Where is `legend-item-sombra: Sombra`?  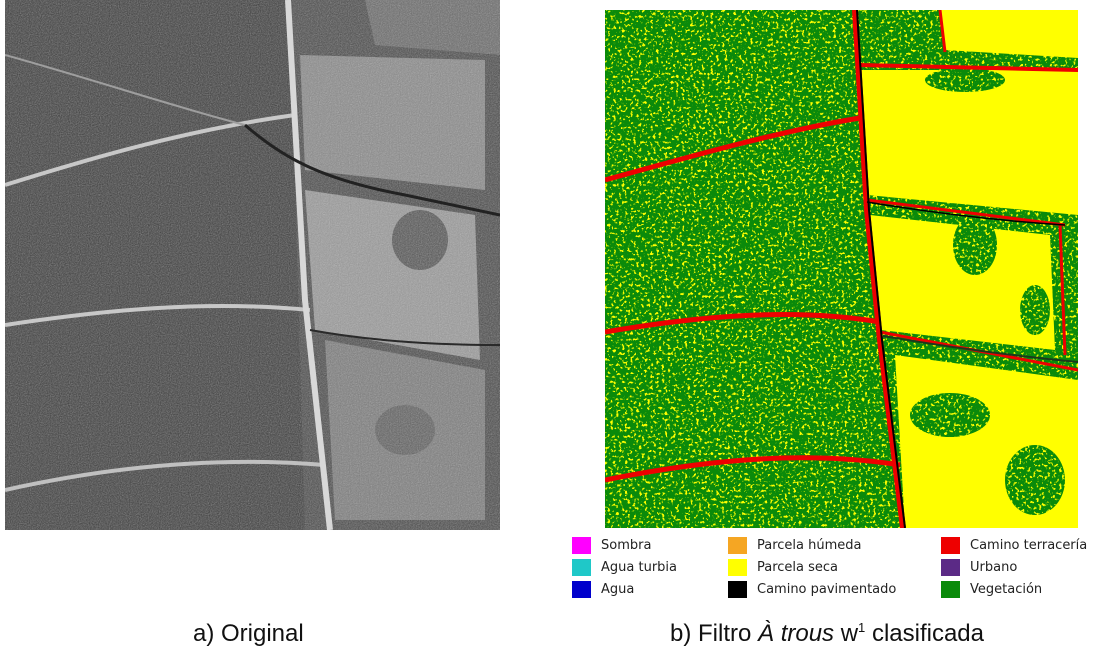
legend-item-sombra: Sombra is located at coordinates (611, 545).